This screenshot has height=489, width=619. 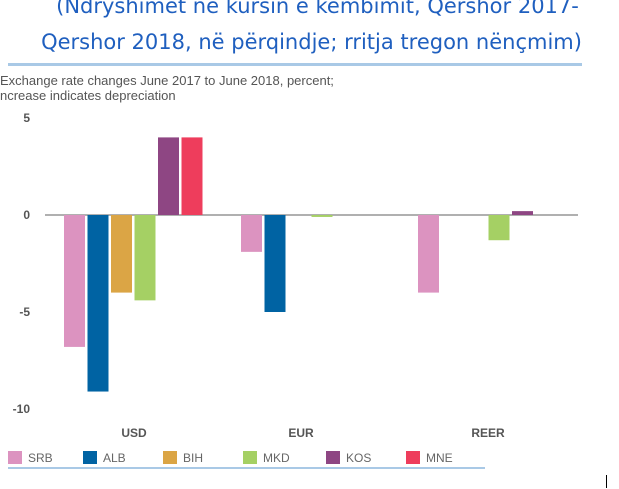 I want to click on x-category-label: EUR, so click(x=301, y=433).